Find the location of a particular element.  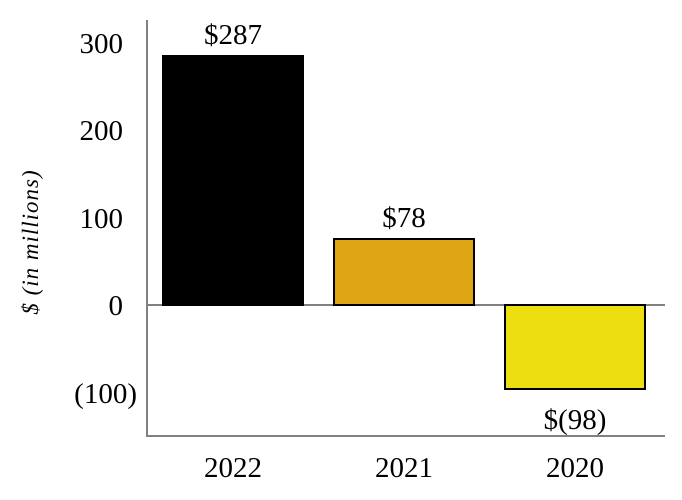

x-category-label: 2021 is located at coordinates (404, 468).